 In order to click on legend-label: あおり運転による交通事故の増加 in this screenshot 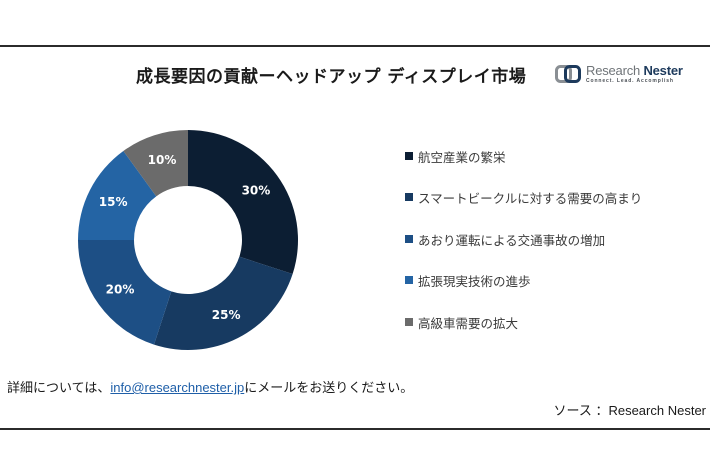, I will do `click(512, 240)`.